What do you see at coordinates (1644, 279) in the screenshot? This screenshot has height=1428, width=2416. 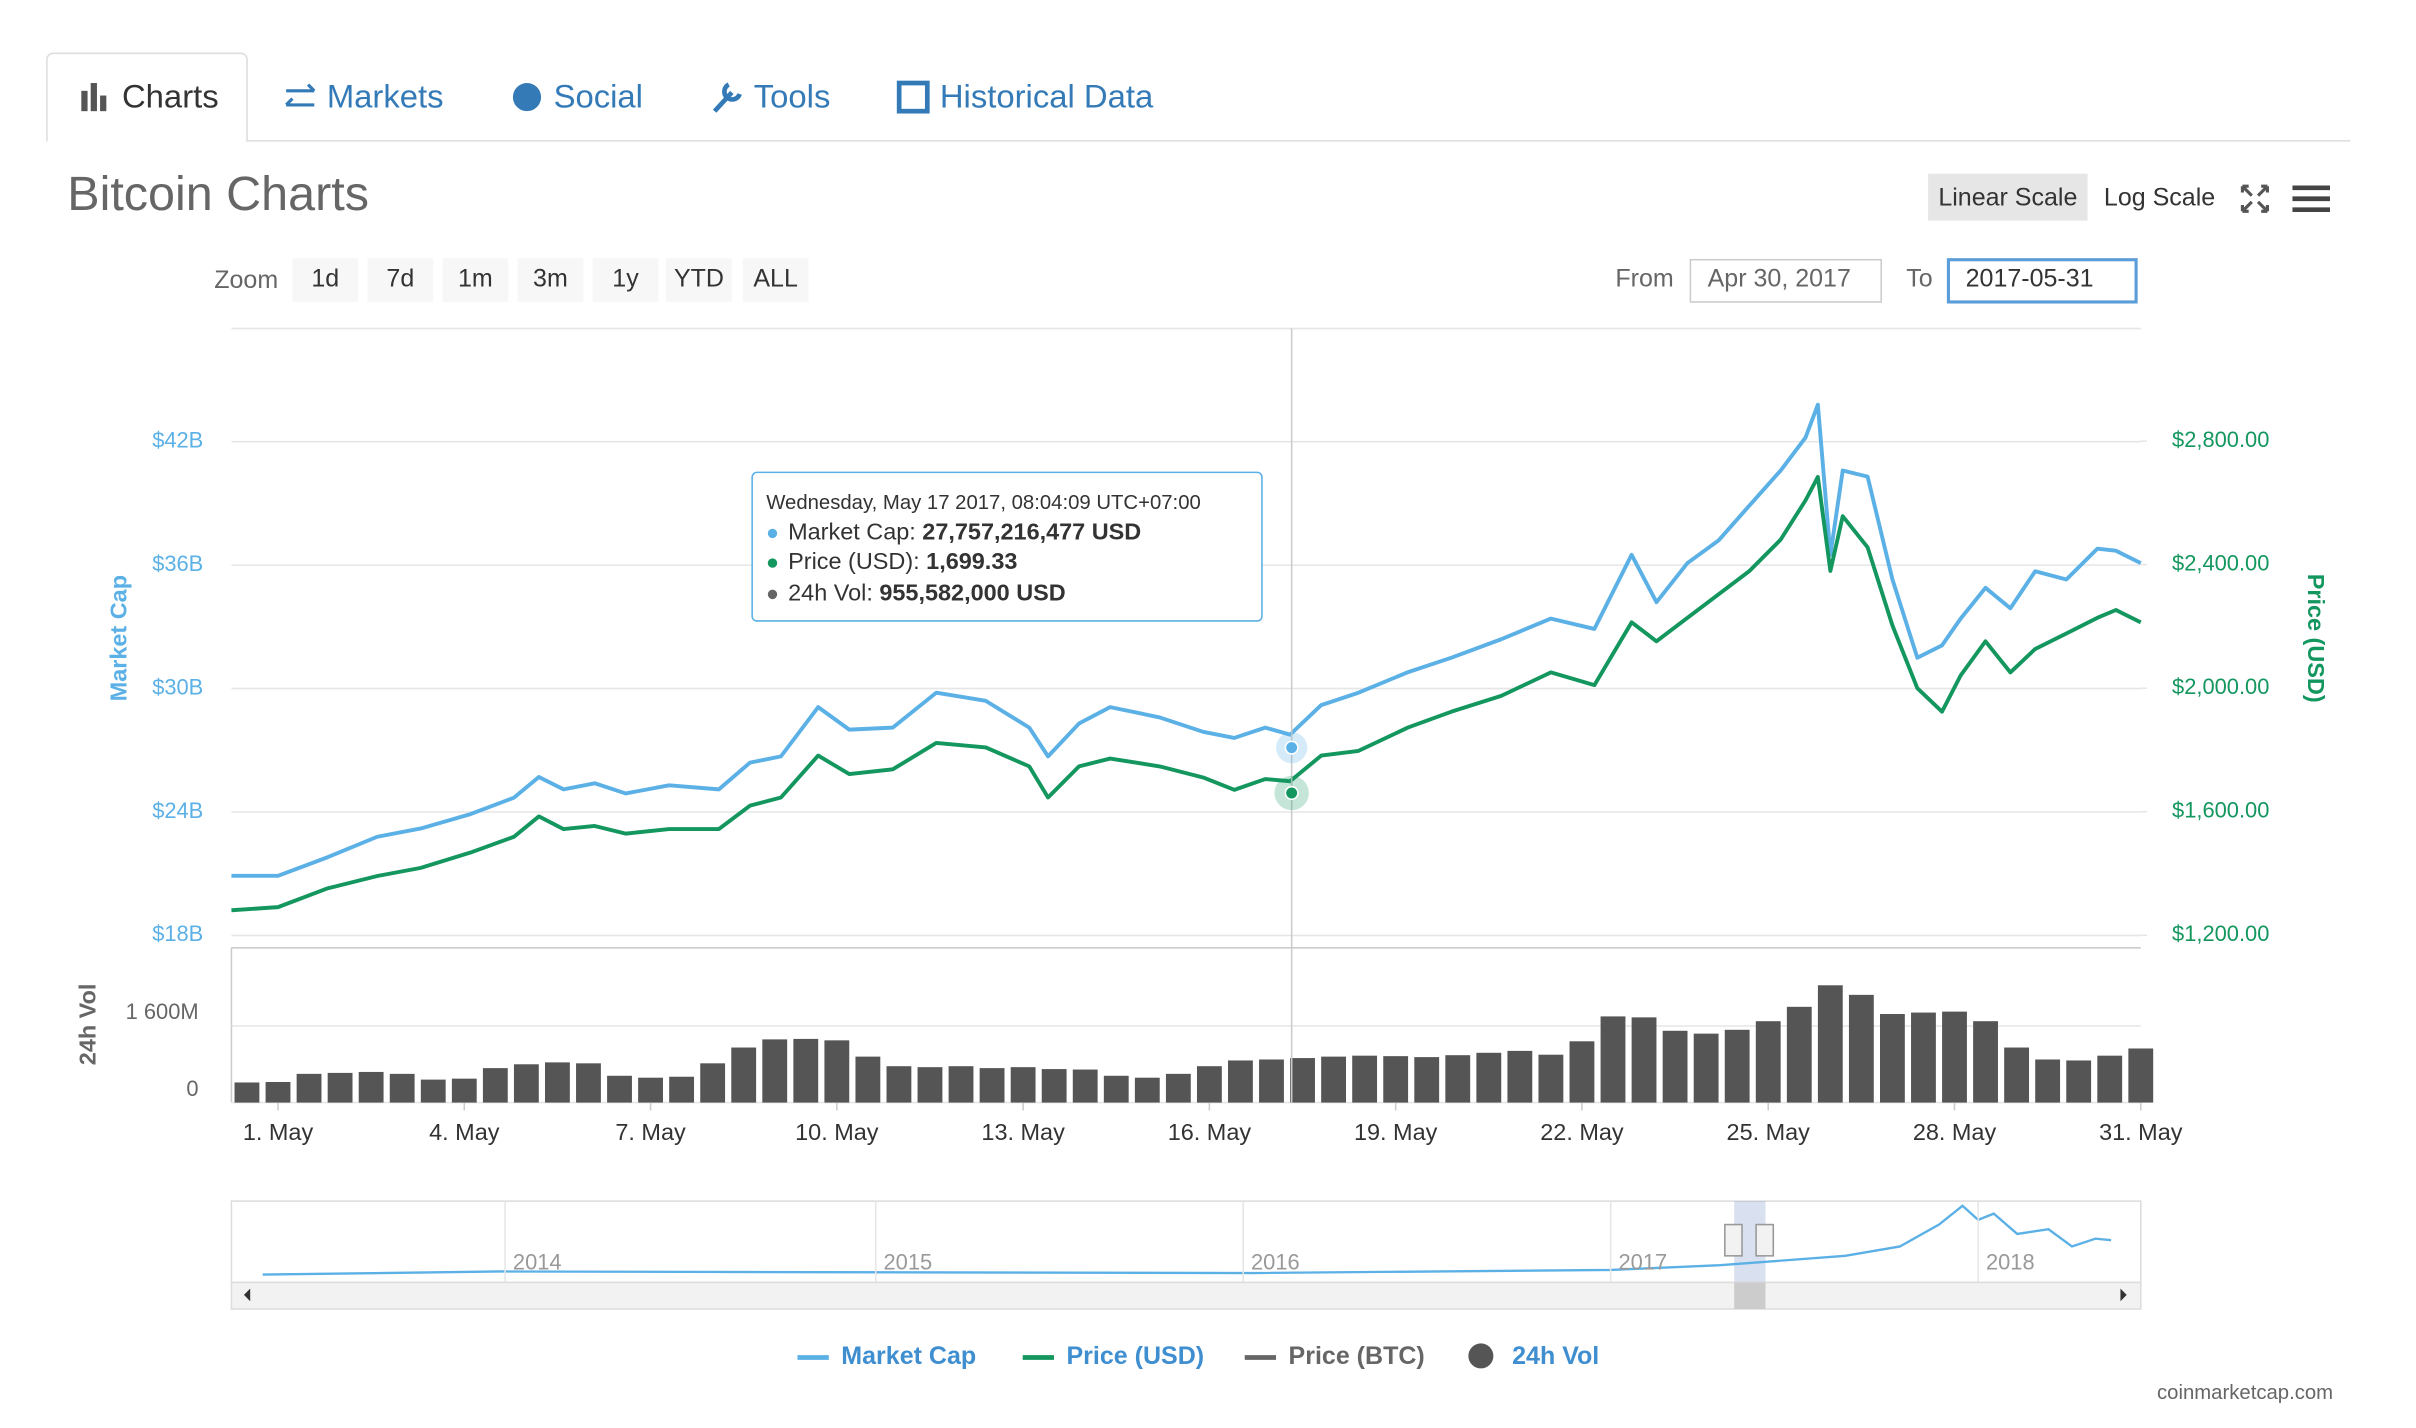 I see `from-label: From` at bounding box center [1644, 279].